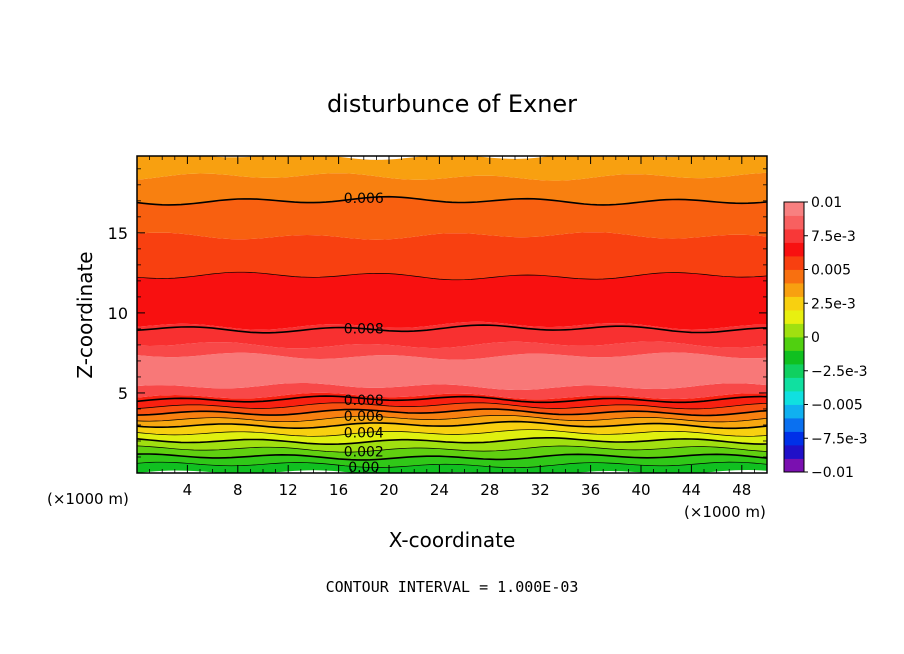 This screenshot has width=904, height=654. What do you see at coordinates (833, 237) in the screenshot?
I see `colorbar-label: 7.5e-3` at bounding box center [833, 237].